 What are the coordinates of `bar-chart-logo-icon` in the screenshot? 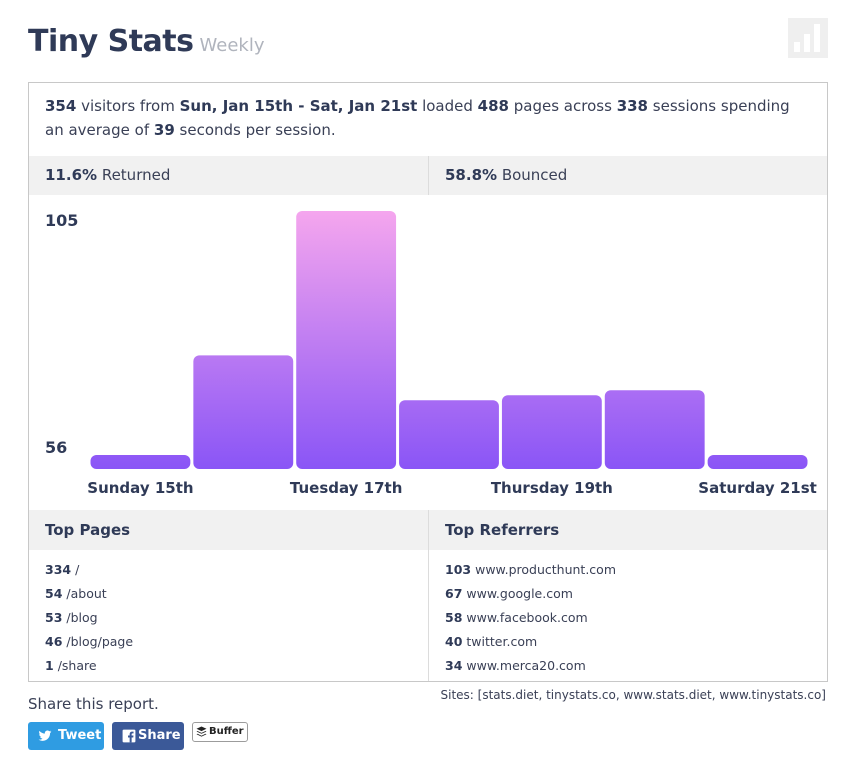 It's located at (808, 38).